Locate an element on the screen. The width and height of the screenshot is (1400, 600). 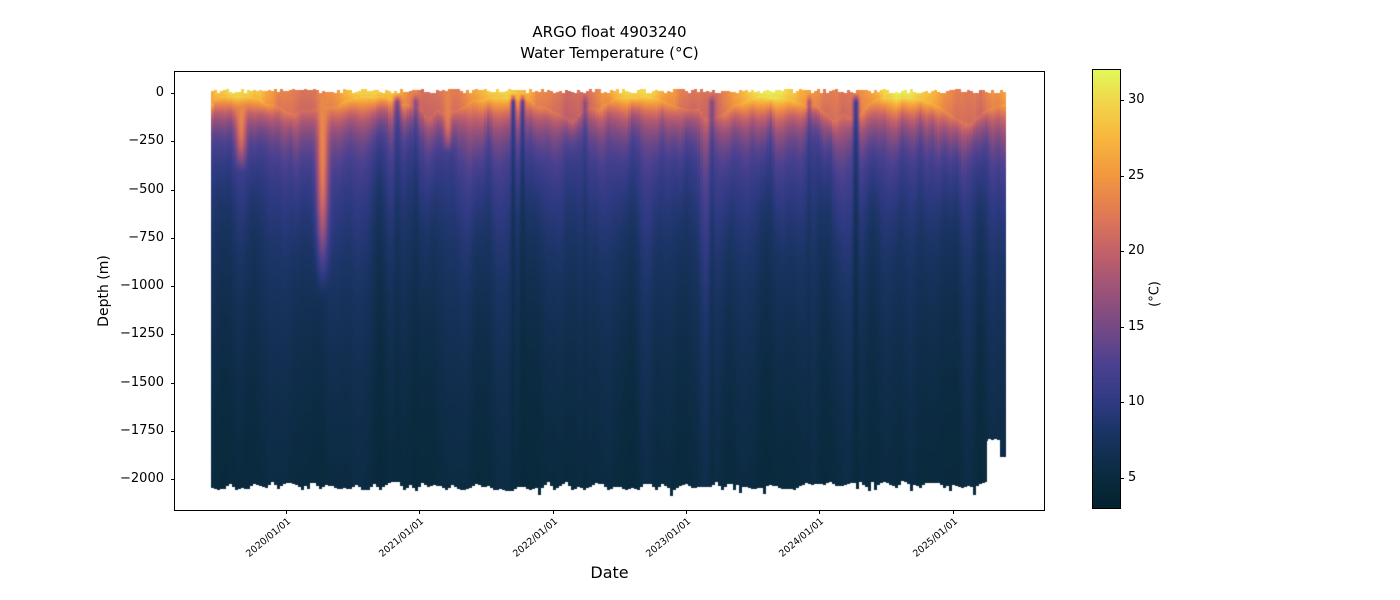
y-tick-label: −1250 is located at coordinates (142, 334).